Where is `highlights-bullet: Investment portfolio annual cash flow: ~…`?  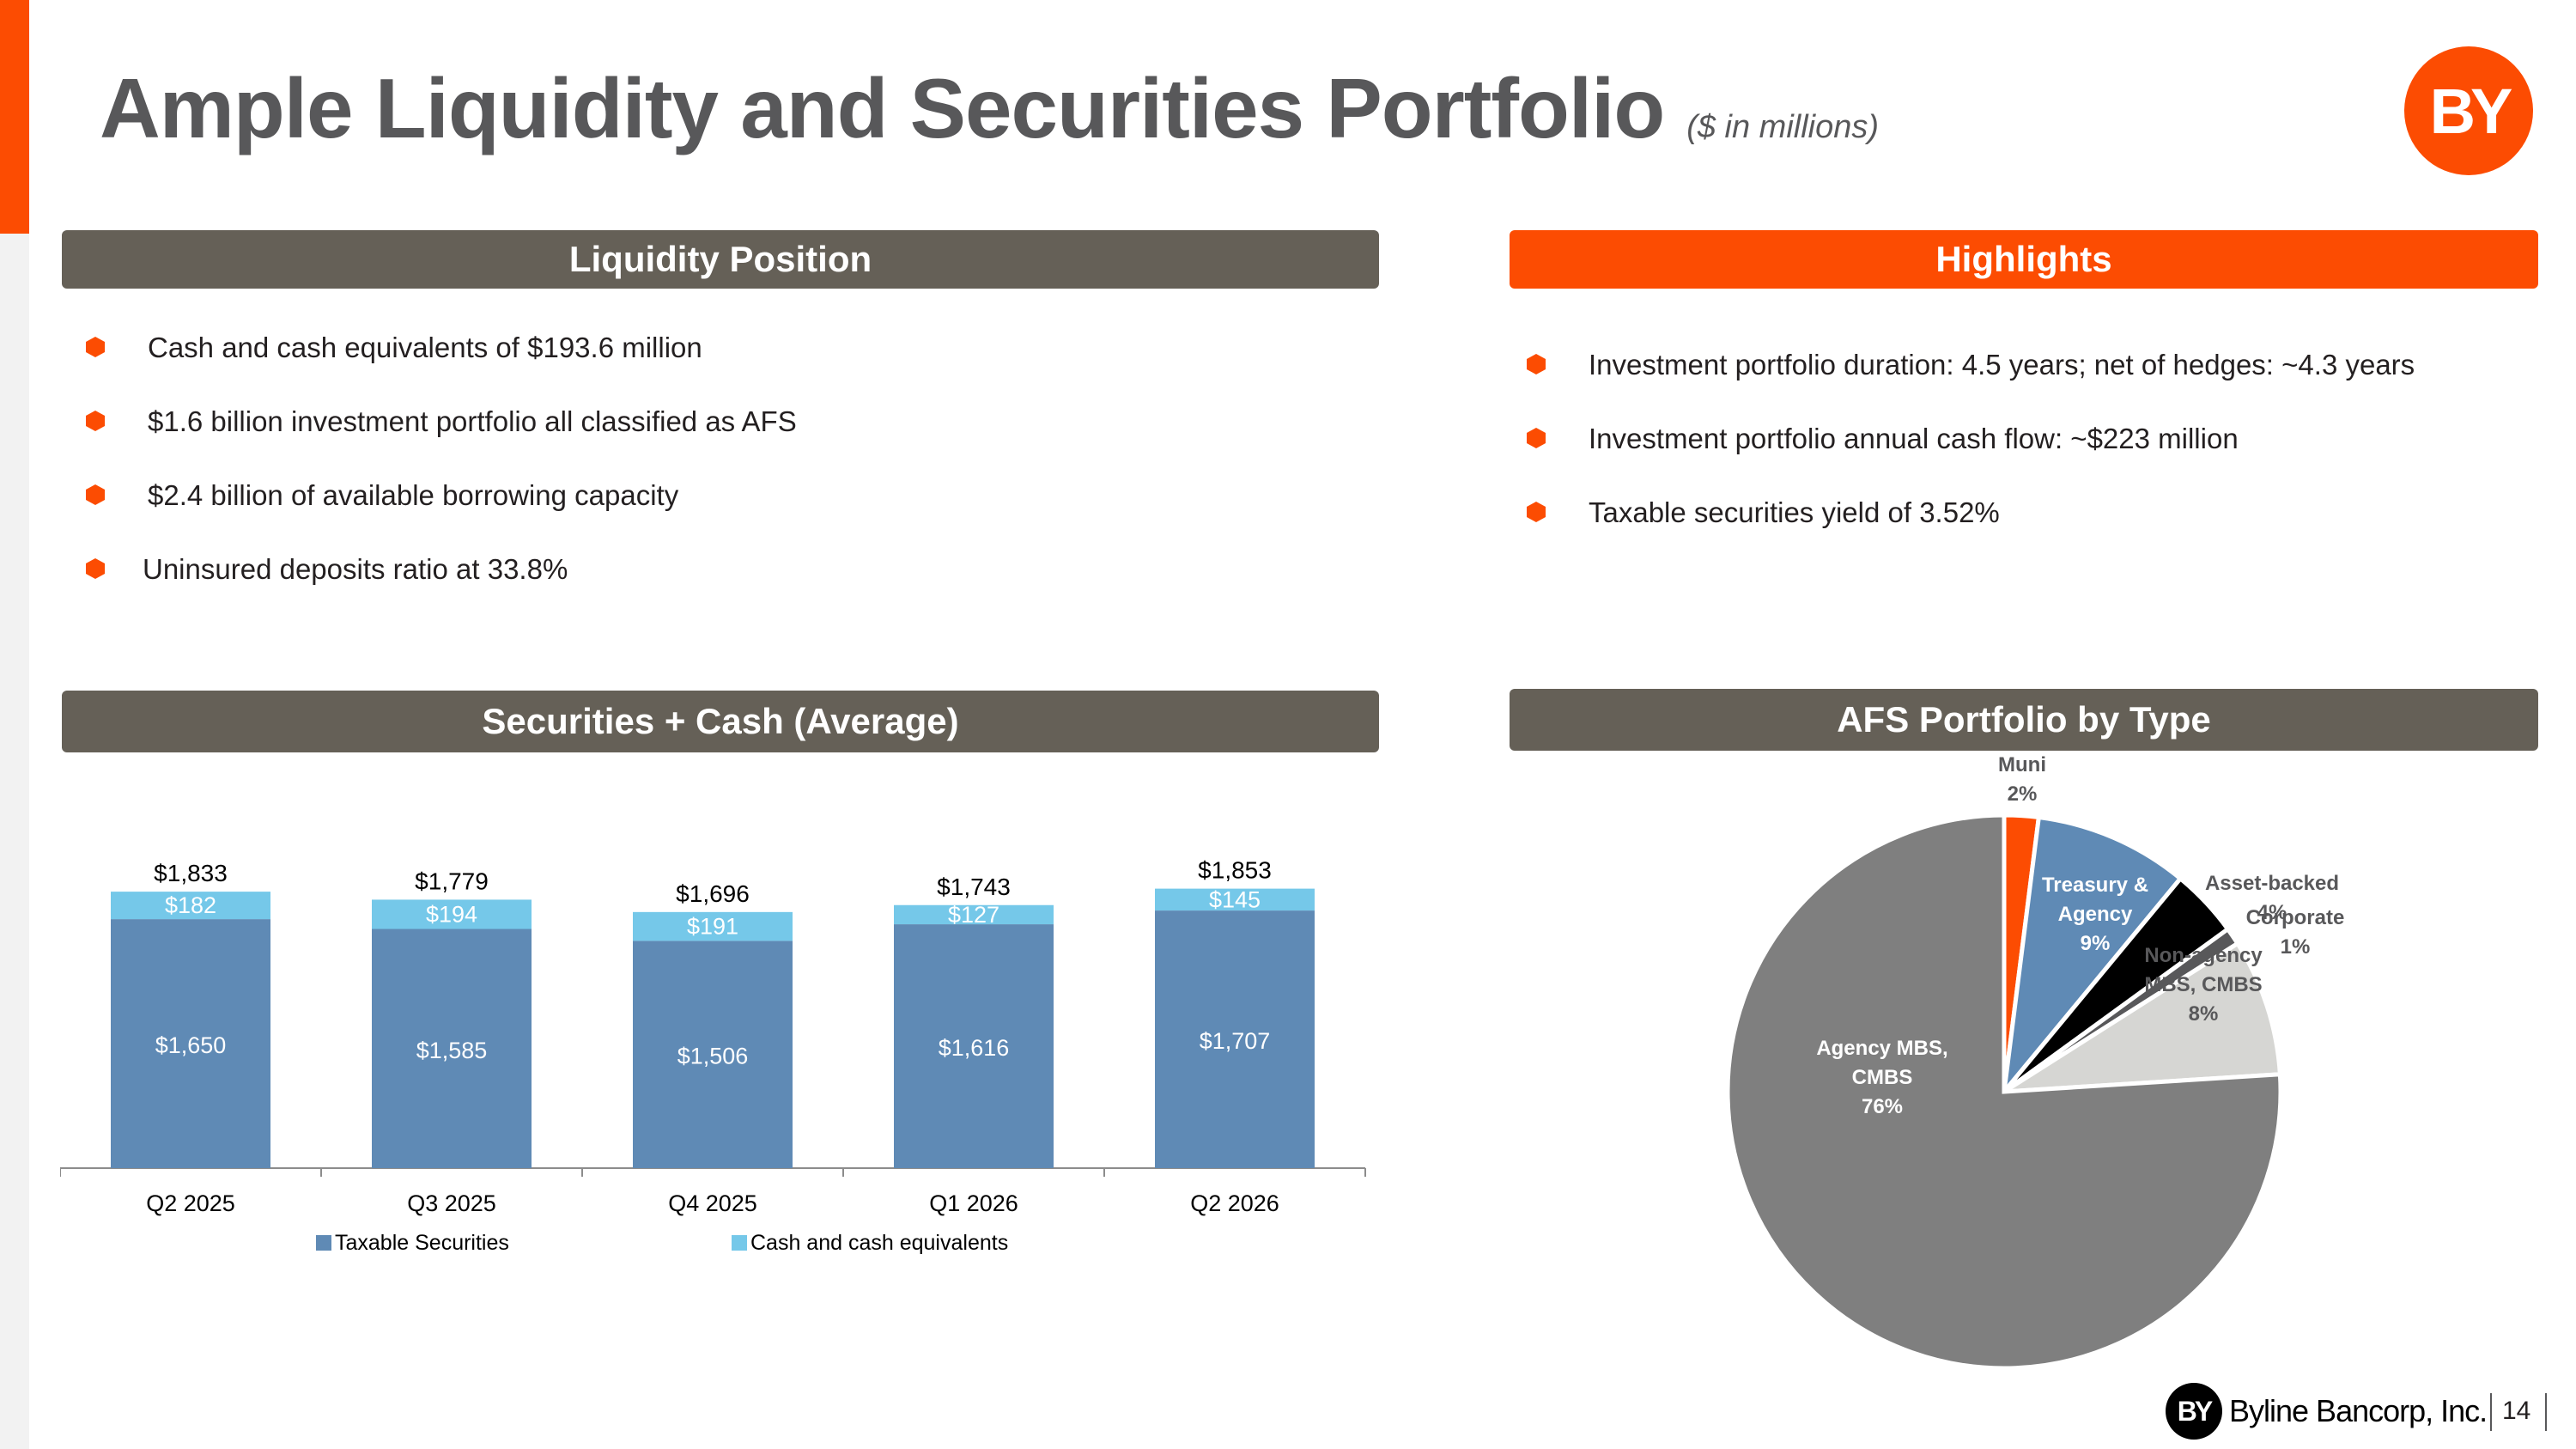 highlights-bullet: Investment portfolio annual cash flow: ~… is located at coordinates (2029, 439).